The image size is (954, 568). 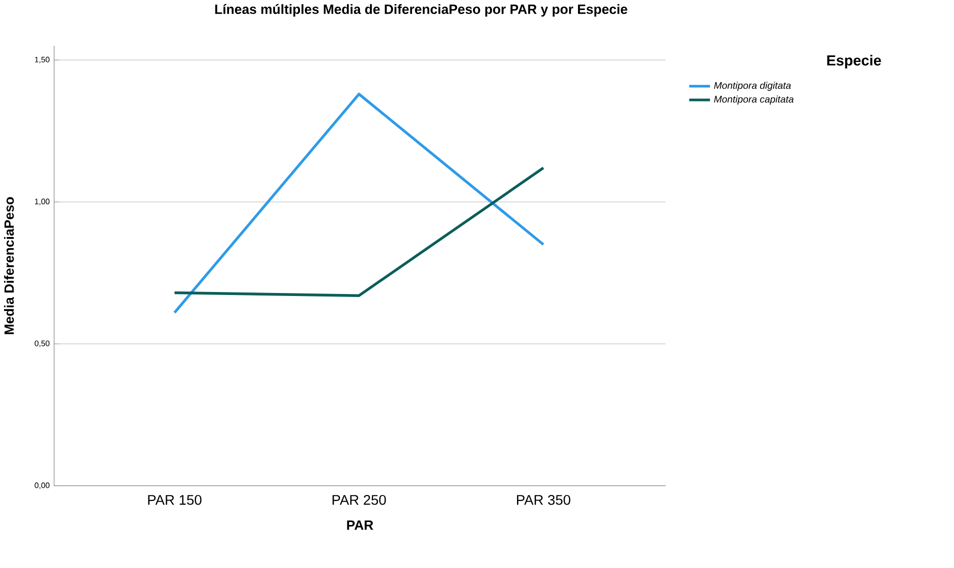 What do you see at coordinates (9, 265) in the screenshot?
I see `y-axis-title: Media DiferenciaPeso` at bounding box center [9, 265].